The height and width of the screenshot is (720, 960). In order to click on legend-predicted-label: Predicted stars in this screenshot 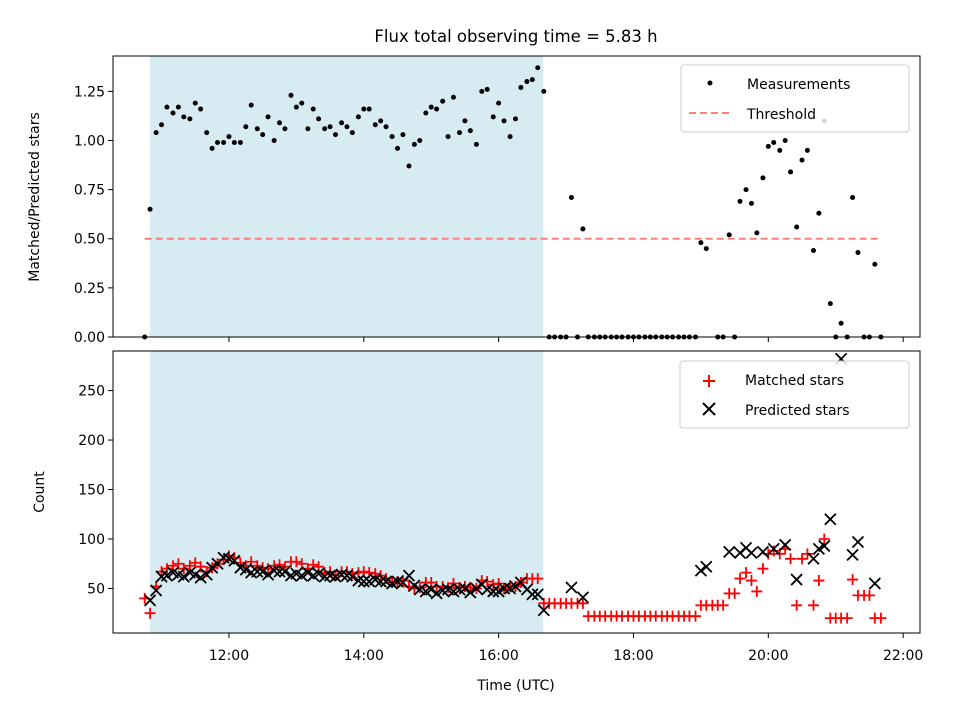, I will do `click(797, 411)`.